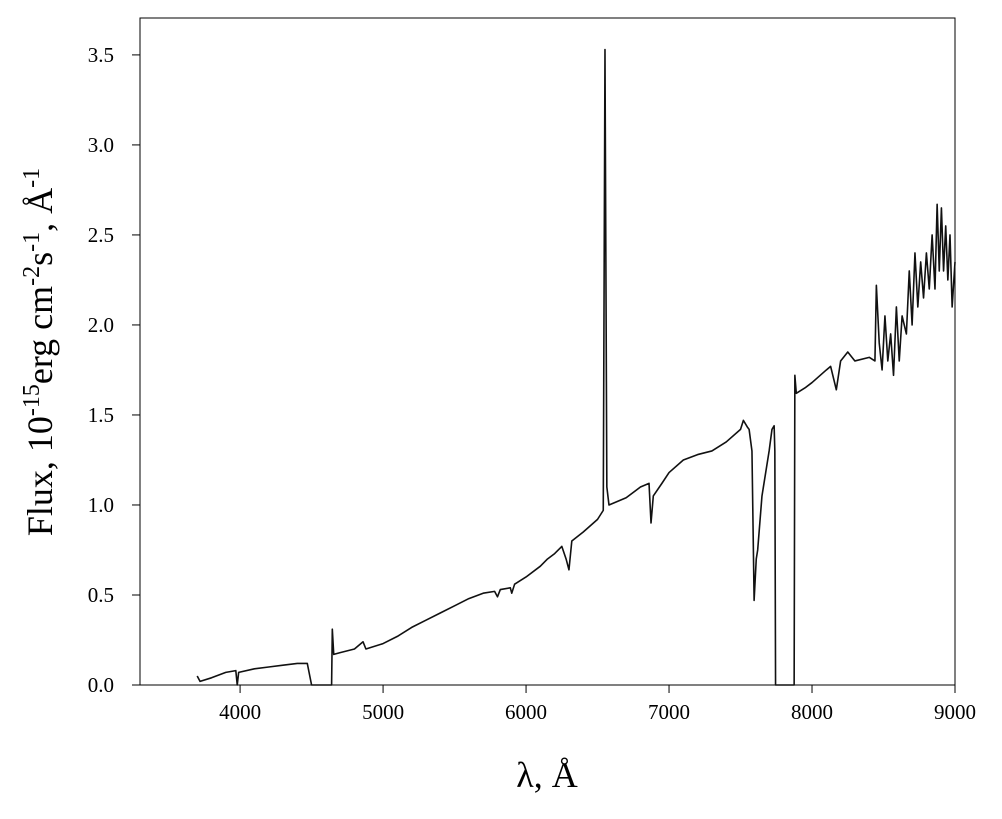 The image size is (1002, 819). Describe the element at coordinates (669, 712) in the screenshot. I see `x-tick-label: 7000` at that location.